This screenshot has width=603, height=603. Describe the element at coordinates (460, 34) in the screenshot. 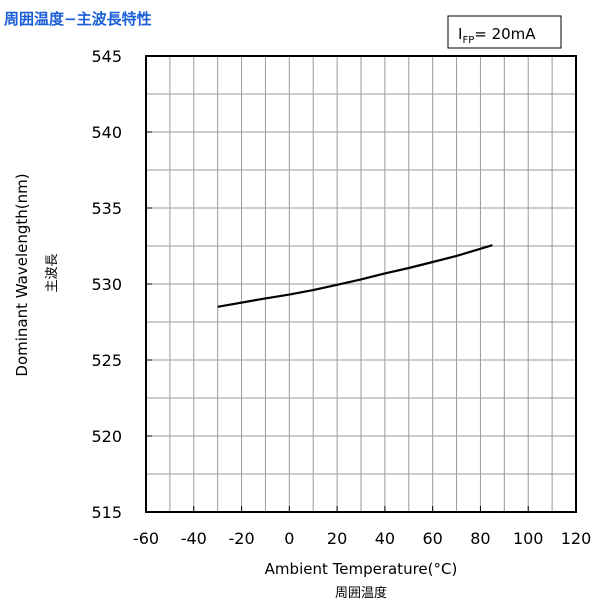

I see `condition-main: I` at that location.